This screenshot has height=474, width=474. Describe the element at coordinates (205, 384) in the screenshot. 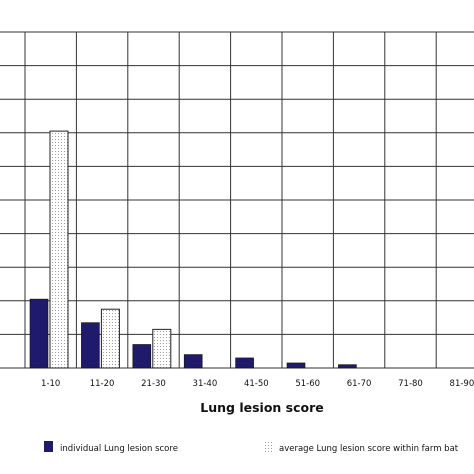

I see `x-tick-label: 31-40` at that location.